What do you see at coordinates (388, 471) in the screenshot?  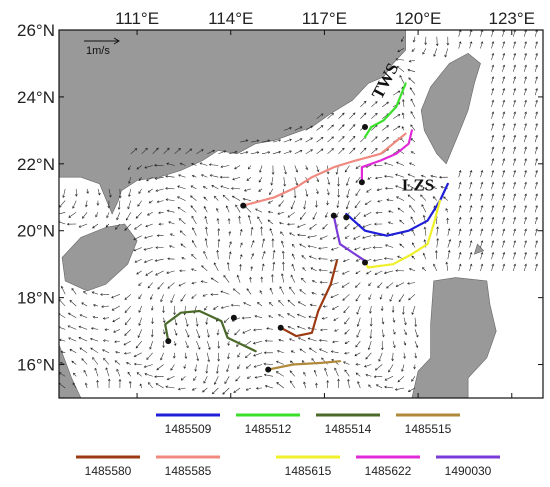 I see `legend-label-1485622: 1485622` at bounding box center [388, 471].